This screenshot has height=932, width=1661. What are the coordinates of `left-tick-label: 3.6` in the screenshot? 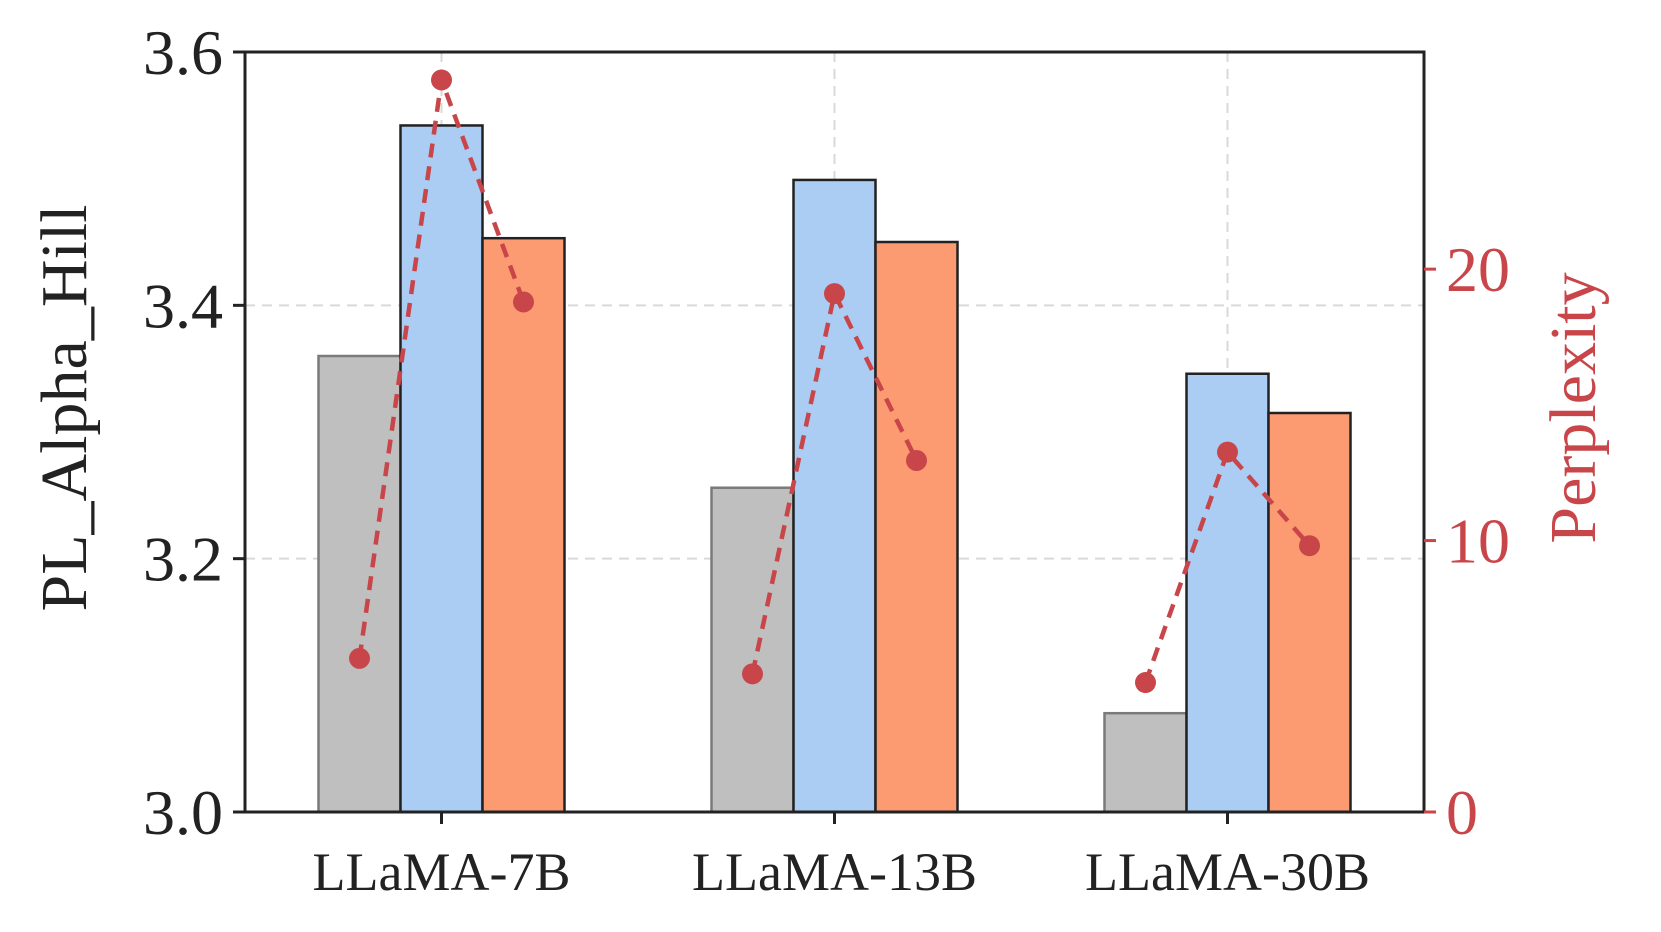 It's located at (183, 52).